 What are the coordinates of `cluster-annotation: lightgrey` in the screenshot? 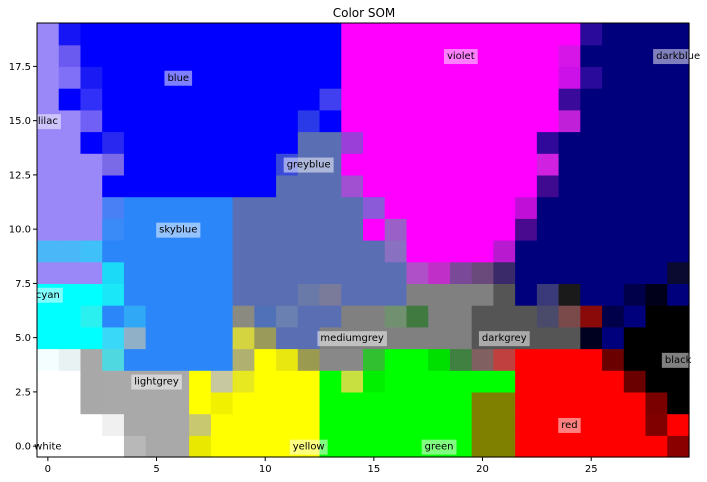 It's located at (156, 382).